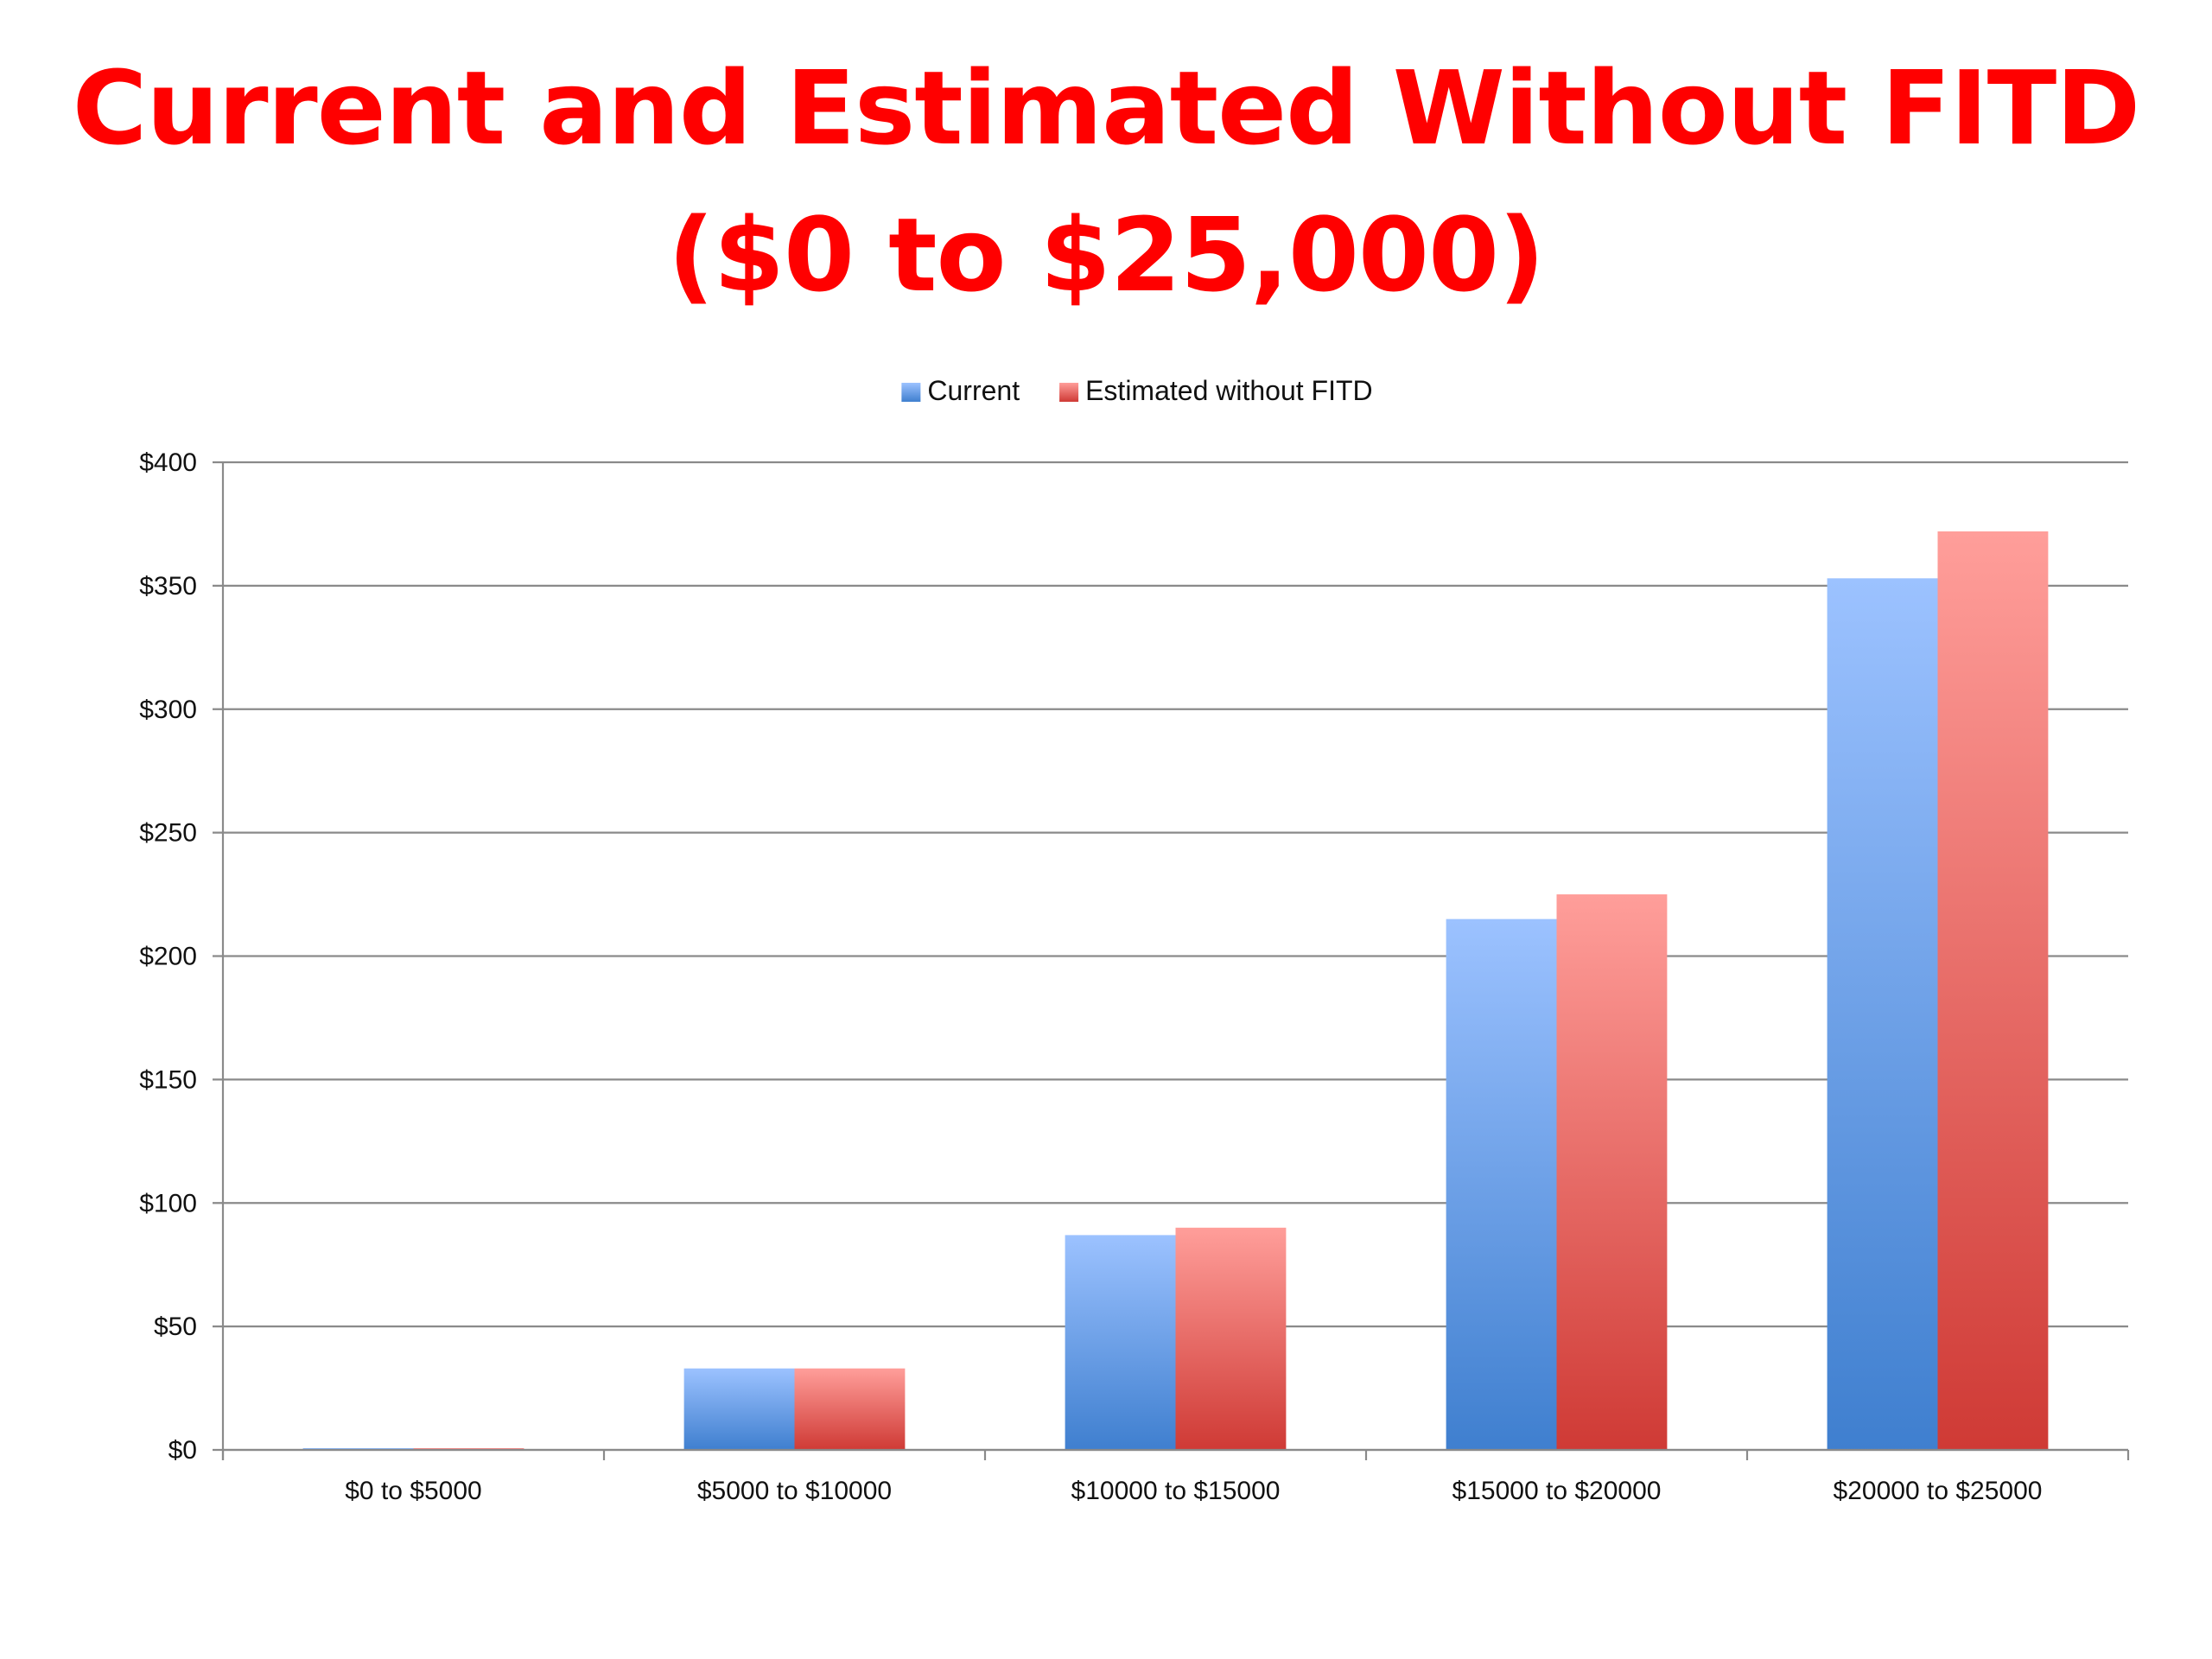 The height and width of the screenshot is (1659, 2212). Describe the element at coordinates (1938, 1491) in the screenshot. I see `x-tick-label: $20000 to $25000` at that location.